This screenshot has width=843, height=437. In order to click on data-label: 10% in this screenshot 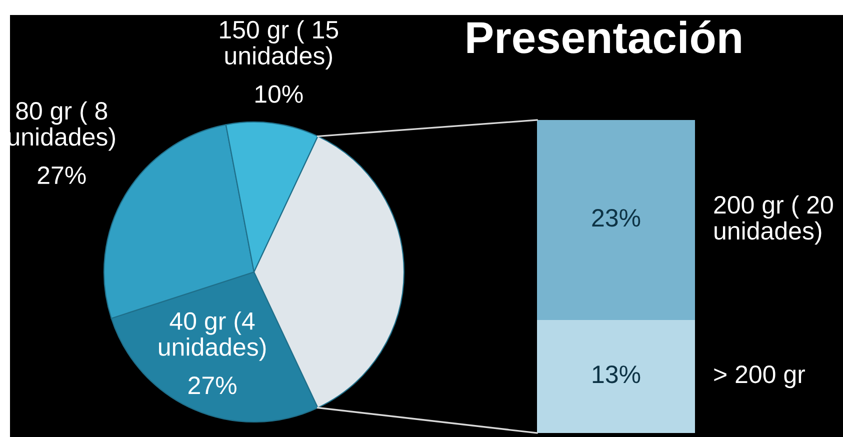, I will do `click(279, 94)`.